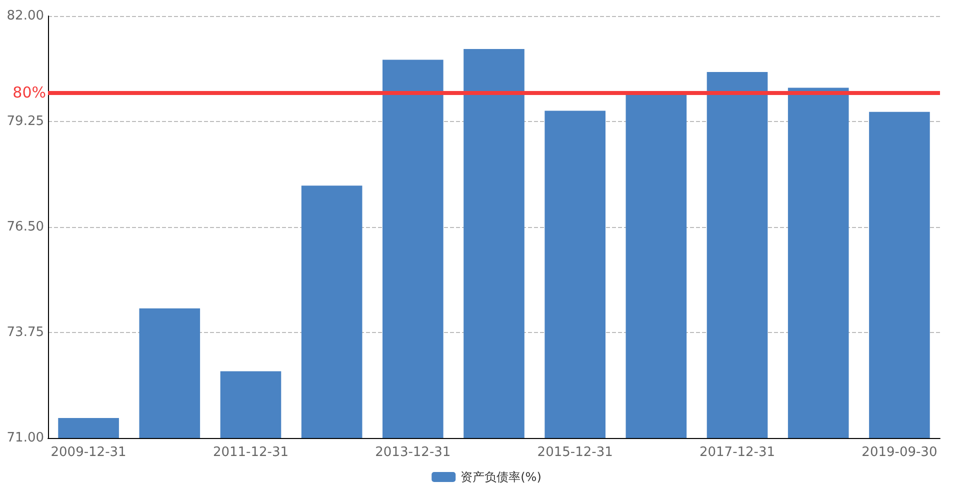 This screenshot has width=973, height=492. Describe the element at coordinates (88, 452) in the screenshot. I see `x-tick-label: 2009-12-31` at that location.